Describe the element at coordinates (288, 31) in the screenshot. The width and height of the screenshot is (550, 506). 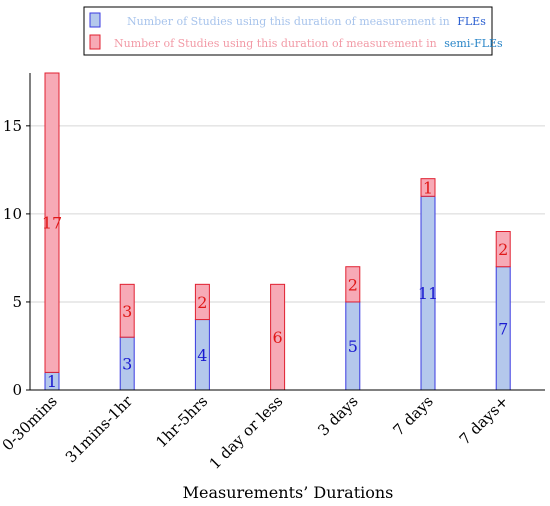
I see `legend-box` at that location.